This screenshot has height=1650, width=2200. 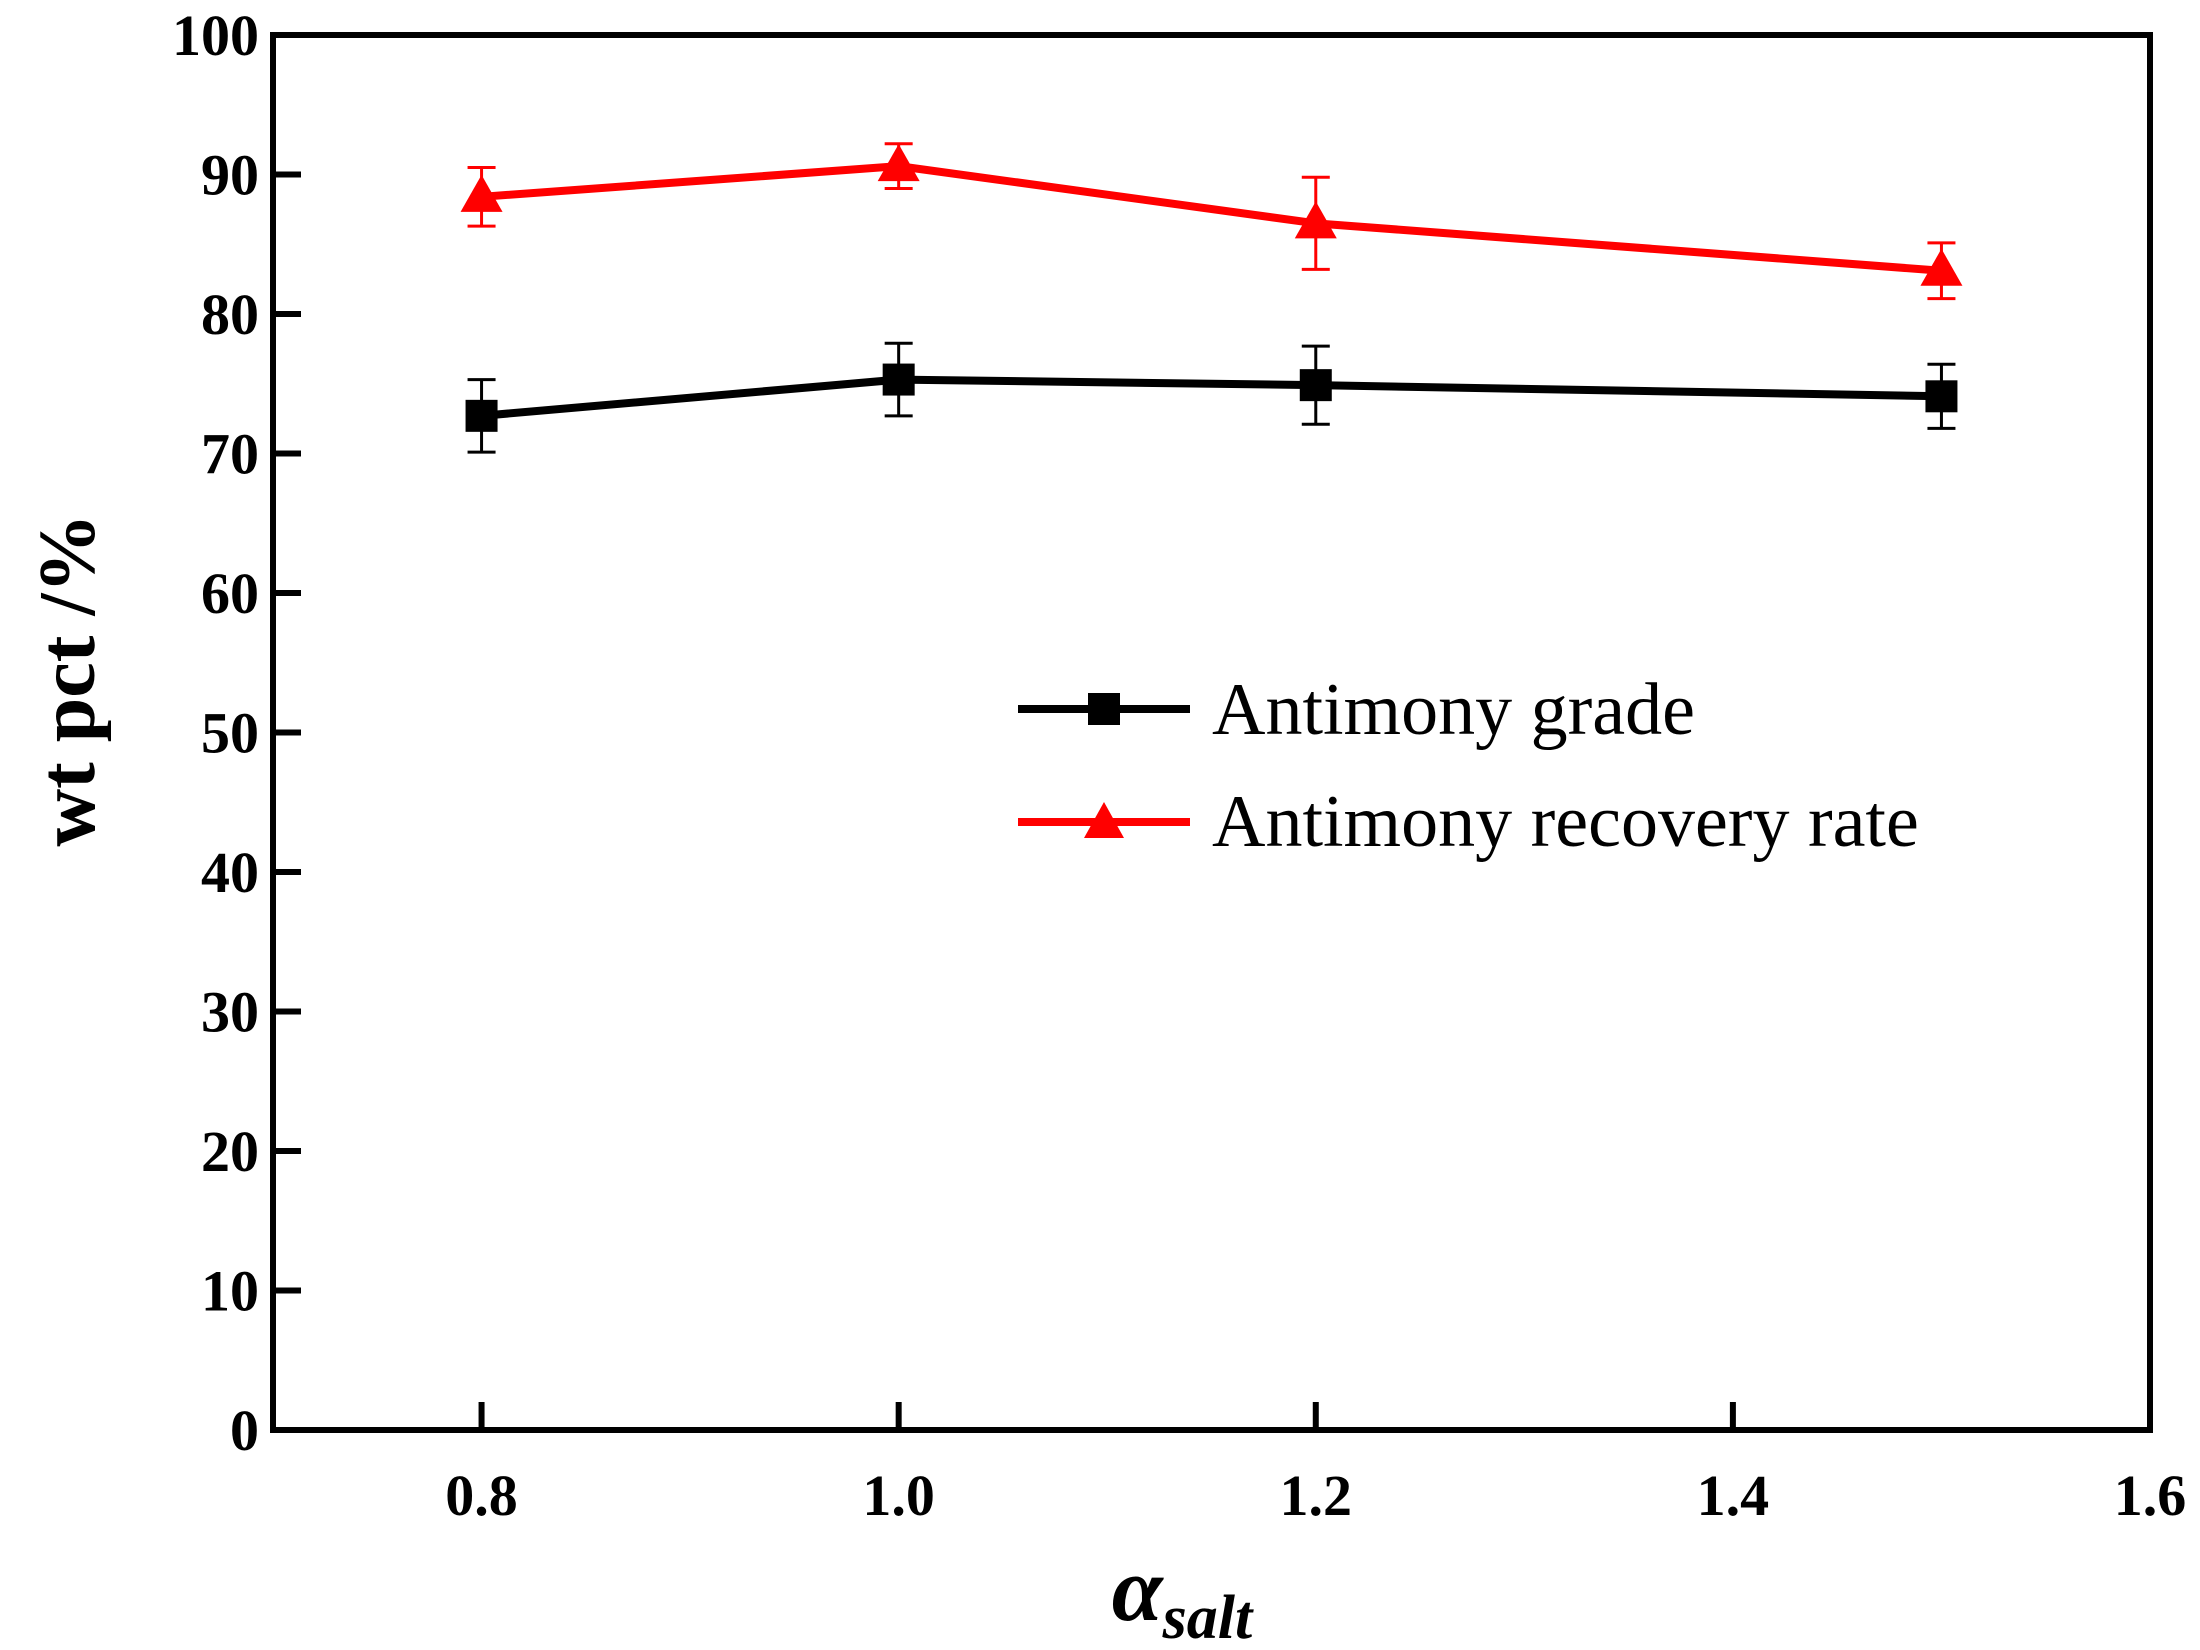 What do you see at coordinates (1104, 820) in the screenshot?
I see `legend-marker-recovery` at bounding box center [1104, 820].